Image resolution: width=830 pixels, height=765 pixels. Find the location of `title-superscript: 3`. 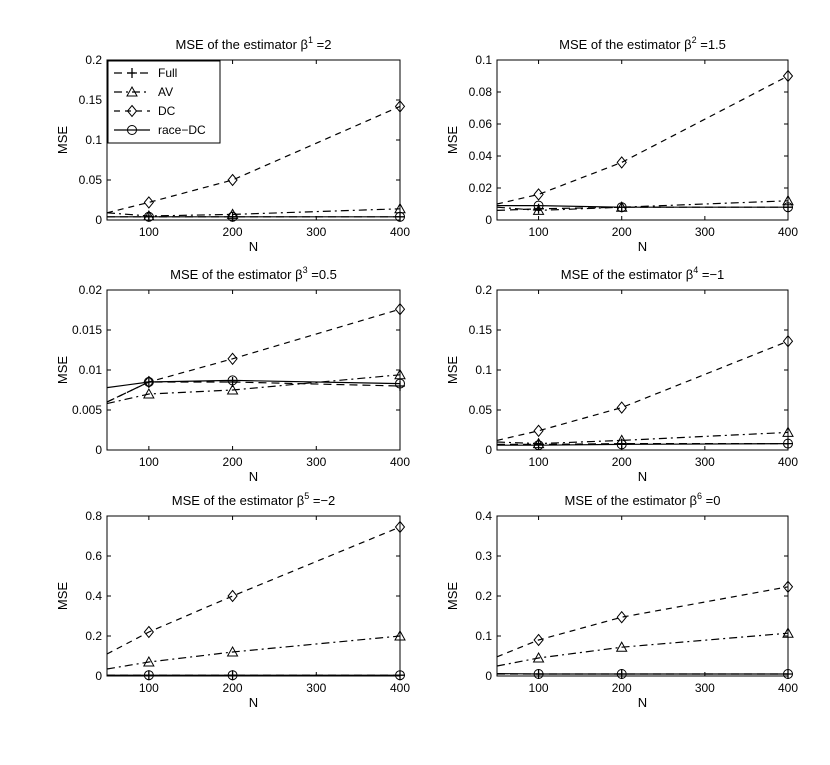

title-superscript: 3 is located at coordinates (305, 270).